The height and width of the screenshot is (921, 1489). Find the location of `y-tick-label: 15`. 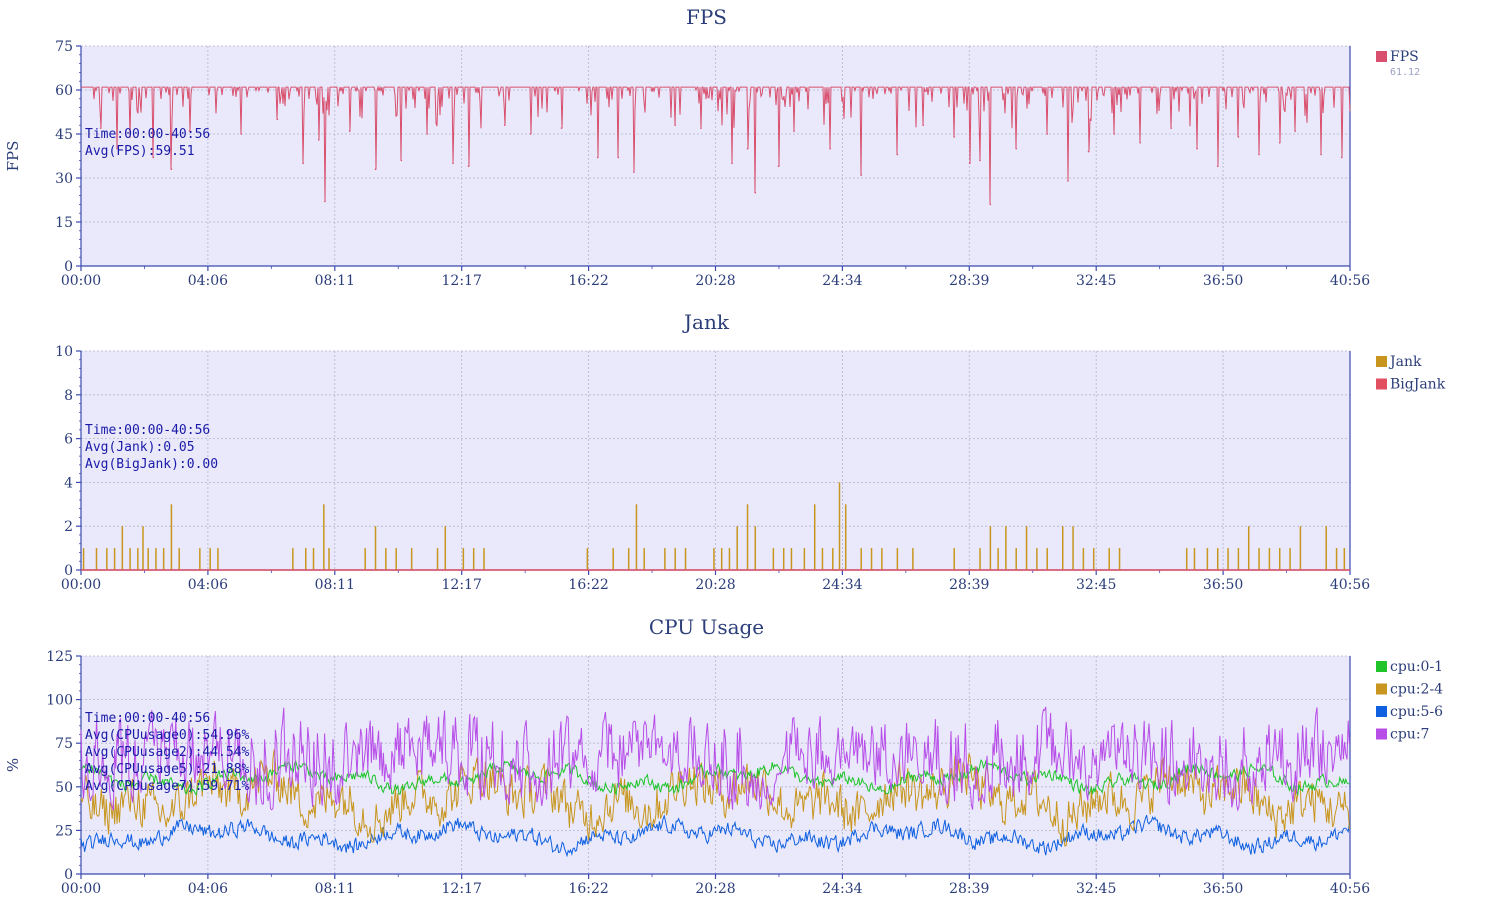

y-tick-label: 15 is located at coordinates (64, 223).